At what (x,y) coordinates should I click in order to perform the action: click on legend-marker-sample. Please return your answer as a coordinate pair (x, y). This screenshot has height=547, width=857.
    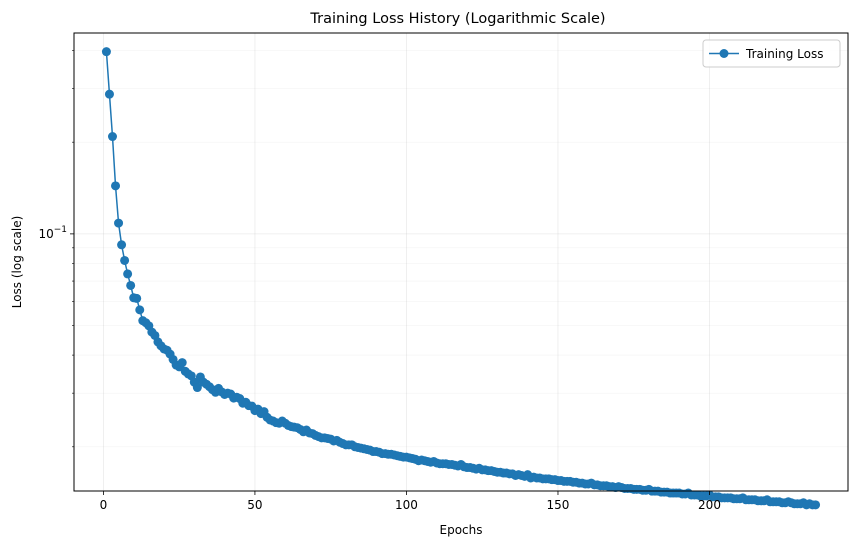
    Looking at the image, I should click on (724, 53).